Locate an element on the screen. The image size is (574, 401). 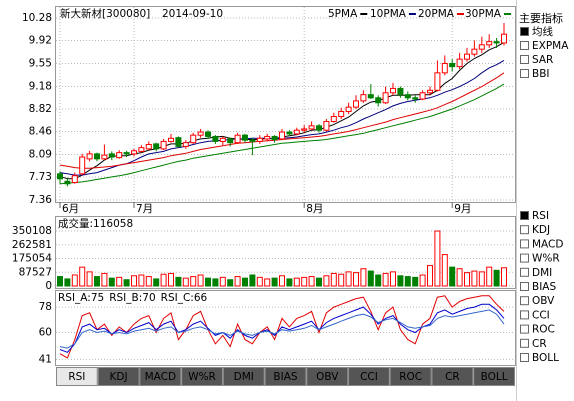
tab-label: W%R is located at coordinates (202, 377).